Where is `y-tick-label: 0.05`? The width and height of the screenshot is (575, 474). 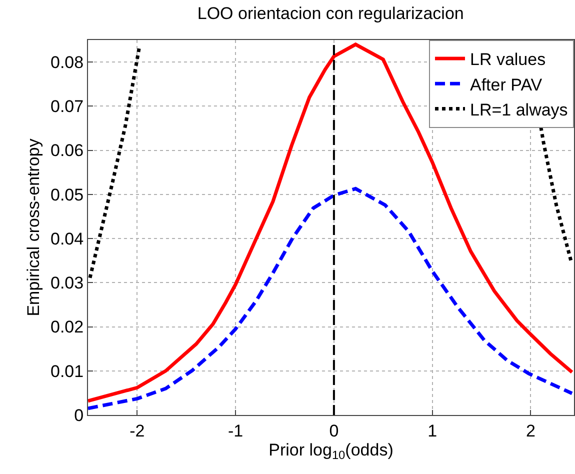
y-tick-label: 0.05 is located at coordinates (67, 194).